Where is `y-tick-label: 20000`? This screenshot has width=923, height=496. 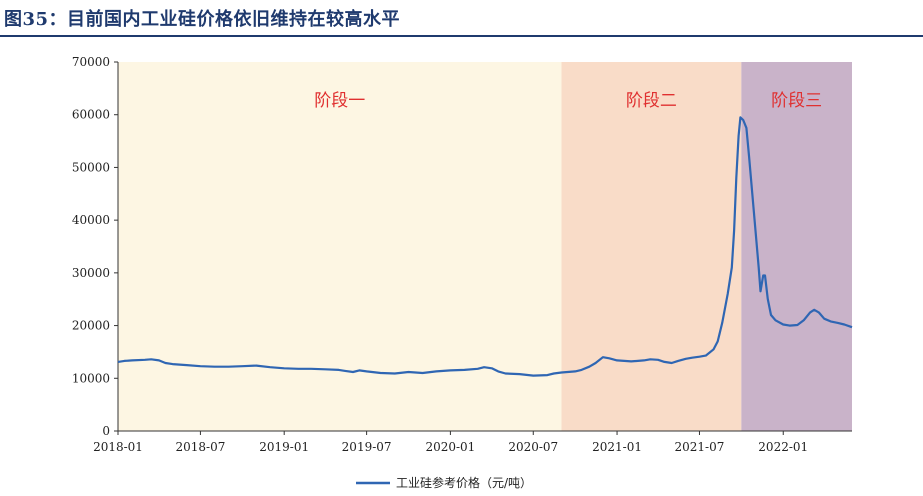 y-tick-label: 20000 is located at coordinates (91, 326).